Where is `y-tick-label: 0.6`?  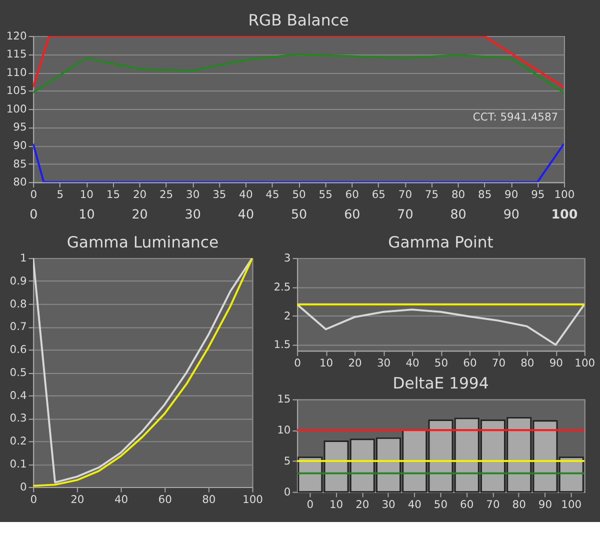 y-tick-label: 0.6 is located at coordinates (18, 349).